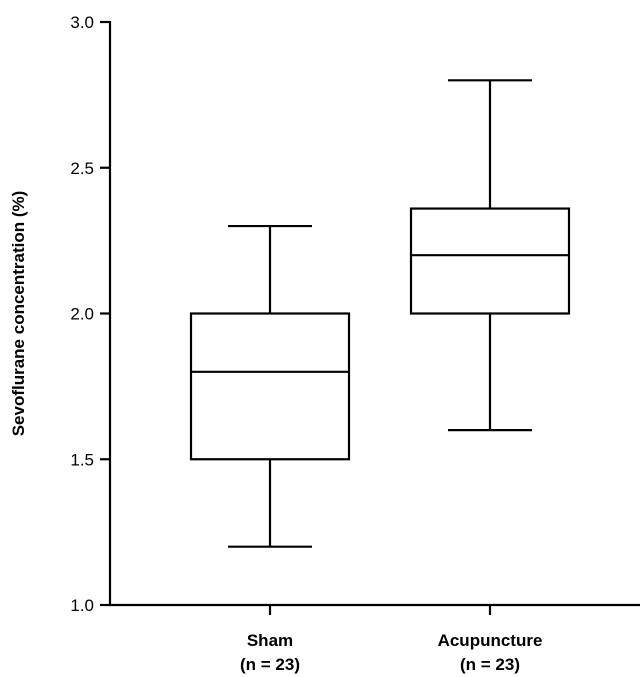 The image size is (640, 677). I want to click on box-group-sham, so click(270, 386).